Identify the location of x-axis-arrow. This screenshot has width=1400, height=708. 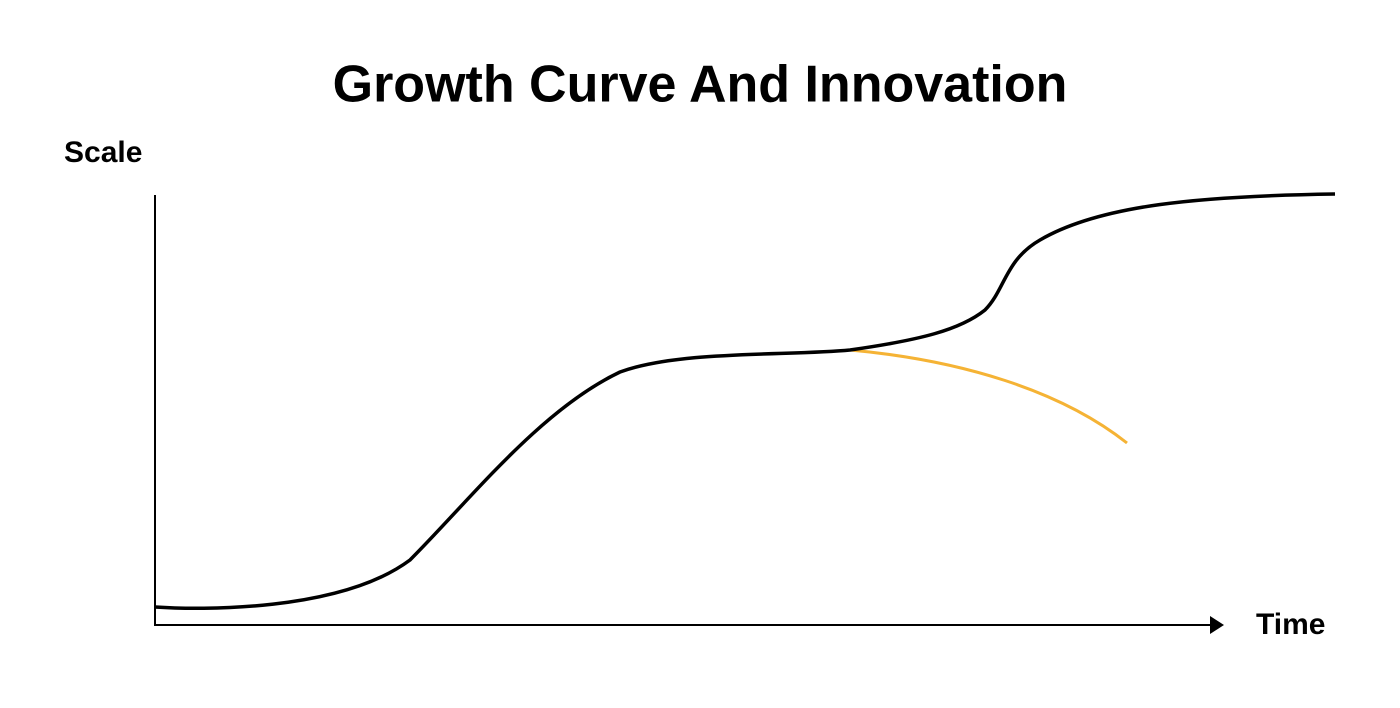
(1217, 625).